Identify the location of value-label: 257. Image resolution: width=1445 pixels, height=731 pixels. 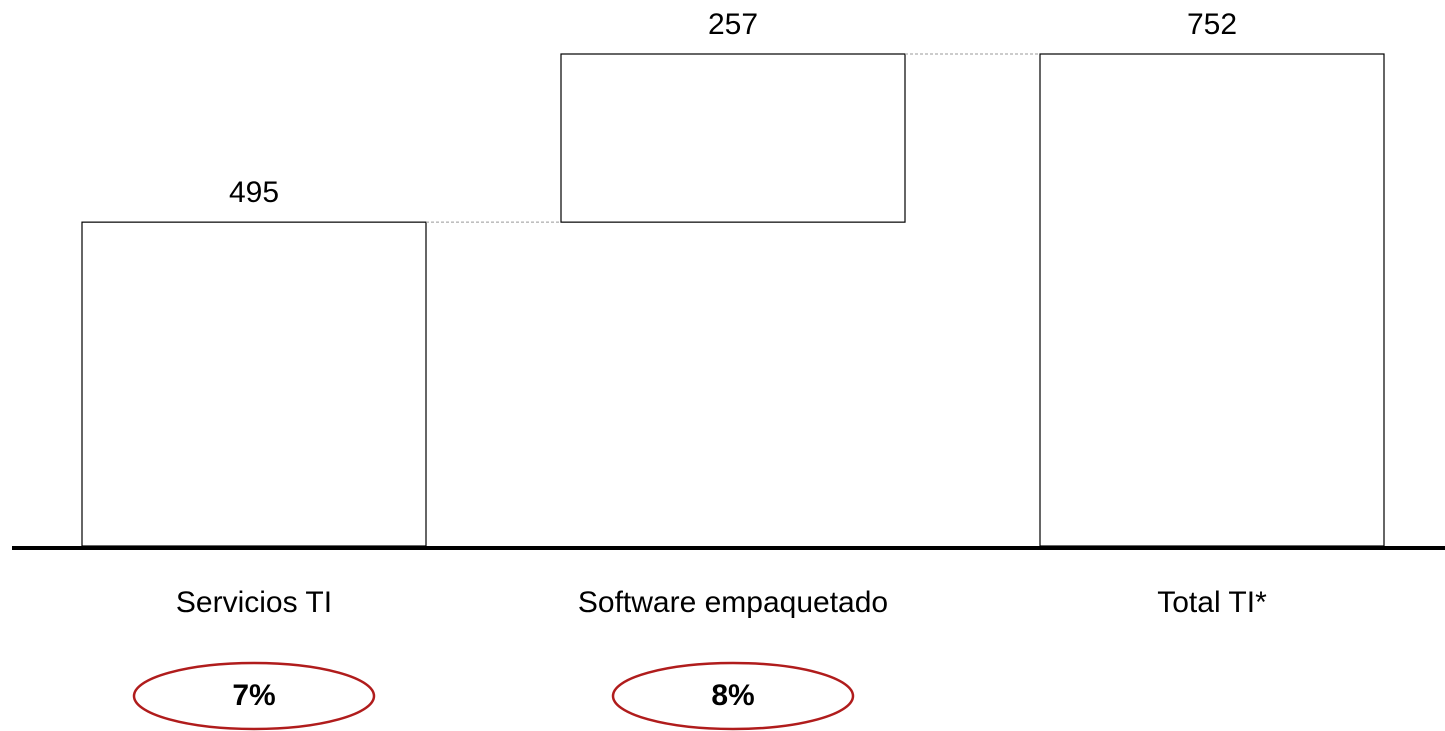
(733, 24).